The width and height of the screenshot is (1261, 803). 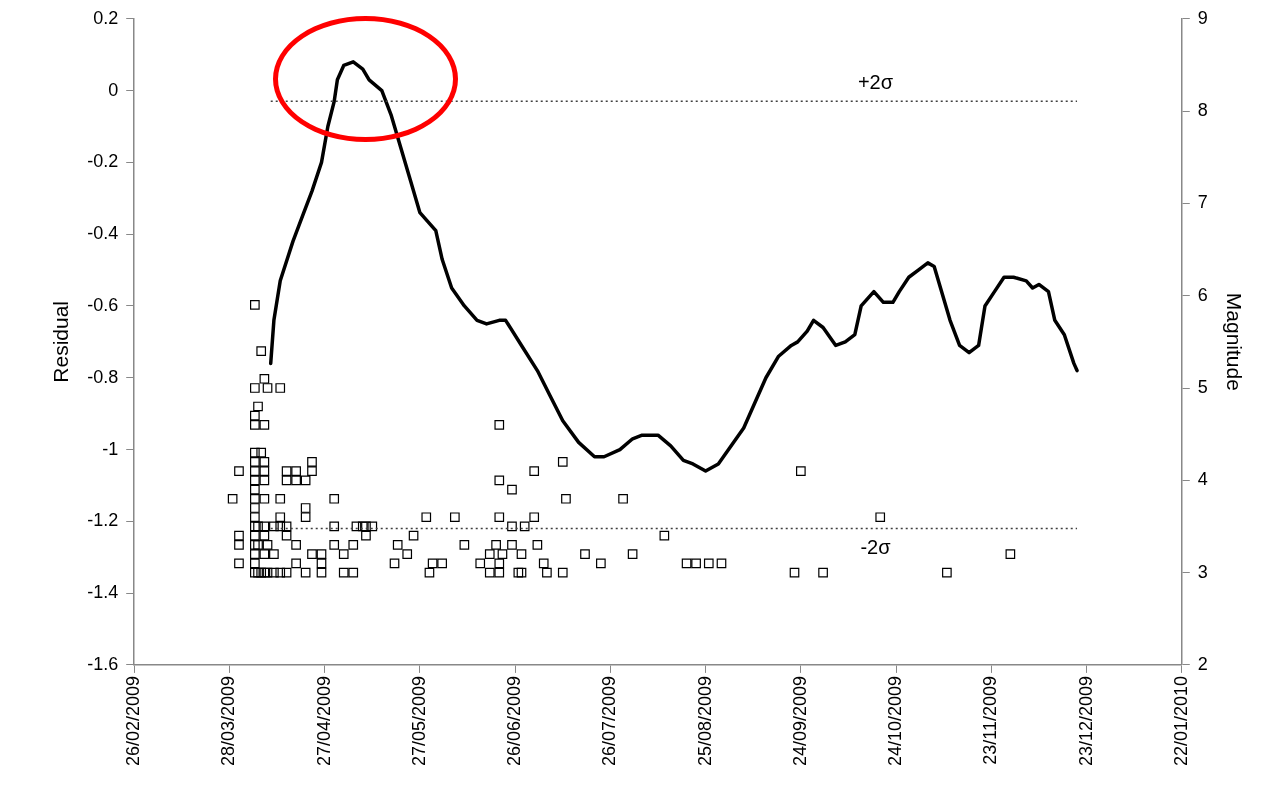 I want to click on x-tick-label: 27/05/2009, so click(x=418, y=721).